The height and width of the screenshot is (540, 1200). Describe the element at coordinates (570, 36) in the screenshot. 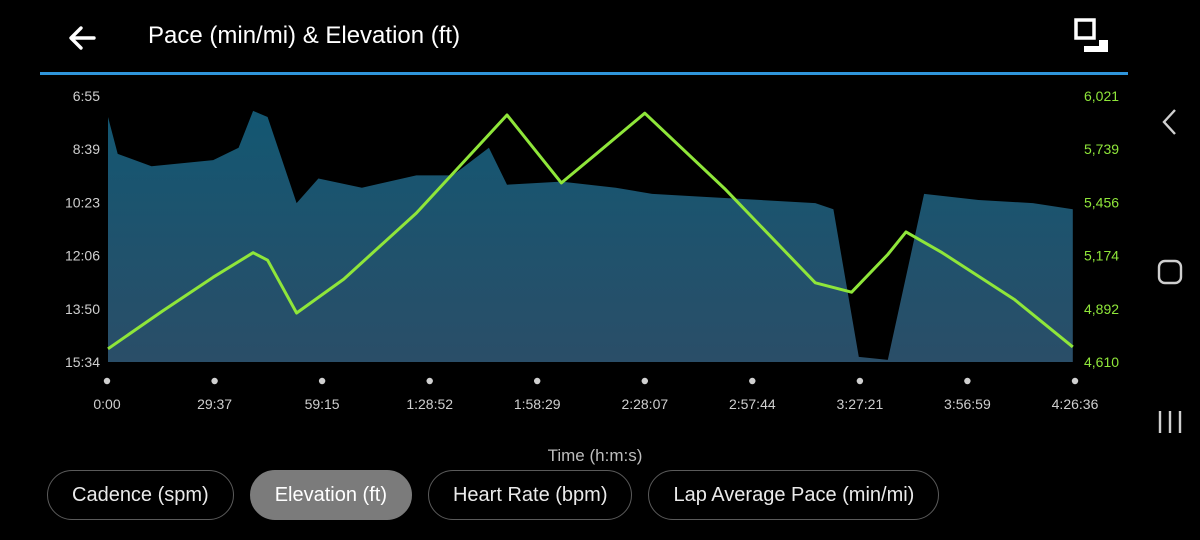

I see `header-bar: Pace (min/mi) & Elevation (ft)` at that location.